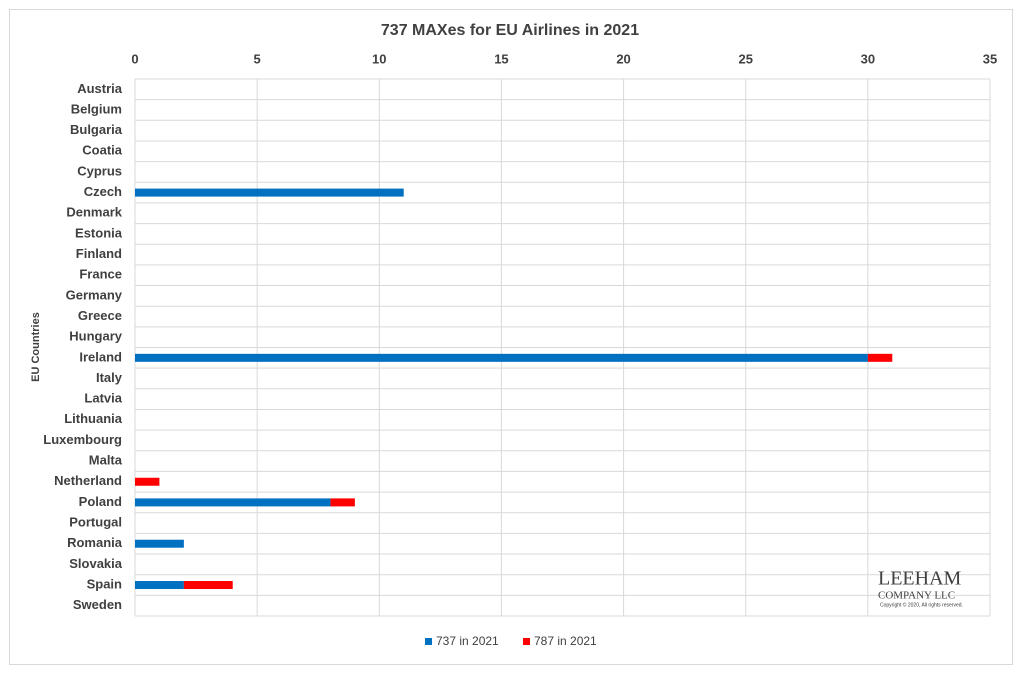 Image resolution: width=1020 pixels, height=680 pixels. What do you see at coordinates (990, 58) in the screenshot?
I see `x-tick-label: 35` at bounding box center [990, 58].